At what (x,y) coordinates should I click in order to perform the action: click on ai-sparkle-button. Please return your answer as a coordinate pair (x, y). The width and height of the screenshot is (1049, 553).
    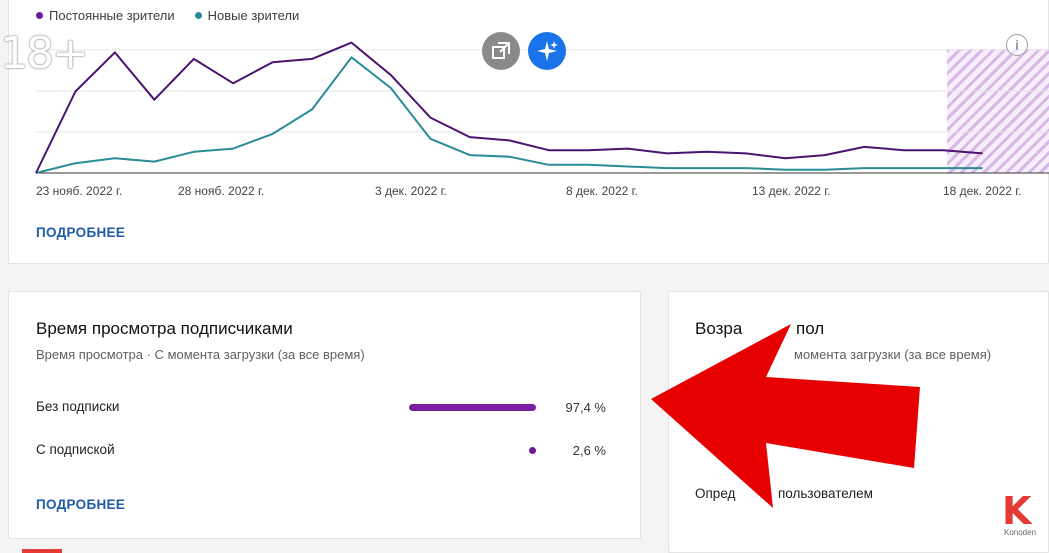
    Looking at the image, I should click on (547, 51).